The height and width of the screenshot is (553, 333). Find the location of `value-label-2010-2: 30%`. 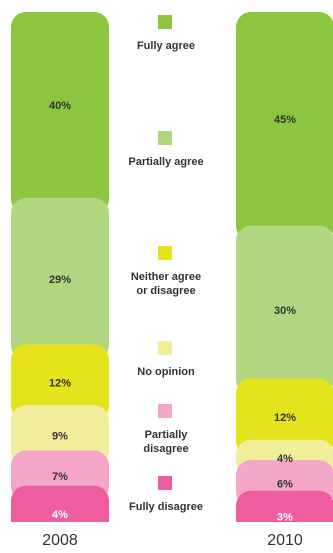

value-label-2010-2: 30% is located at coordinates (285, 311).